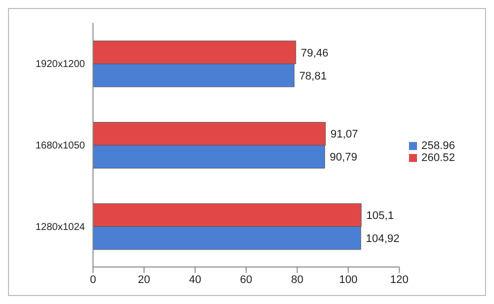 This screenshot has height=304, width=494. I want to click on data-label: 90,79, so click(344, 158).